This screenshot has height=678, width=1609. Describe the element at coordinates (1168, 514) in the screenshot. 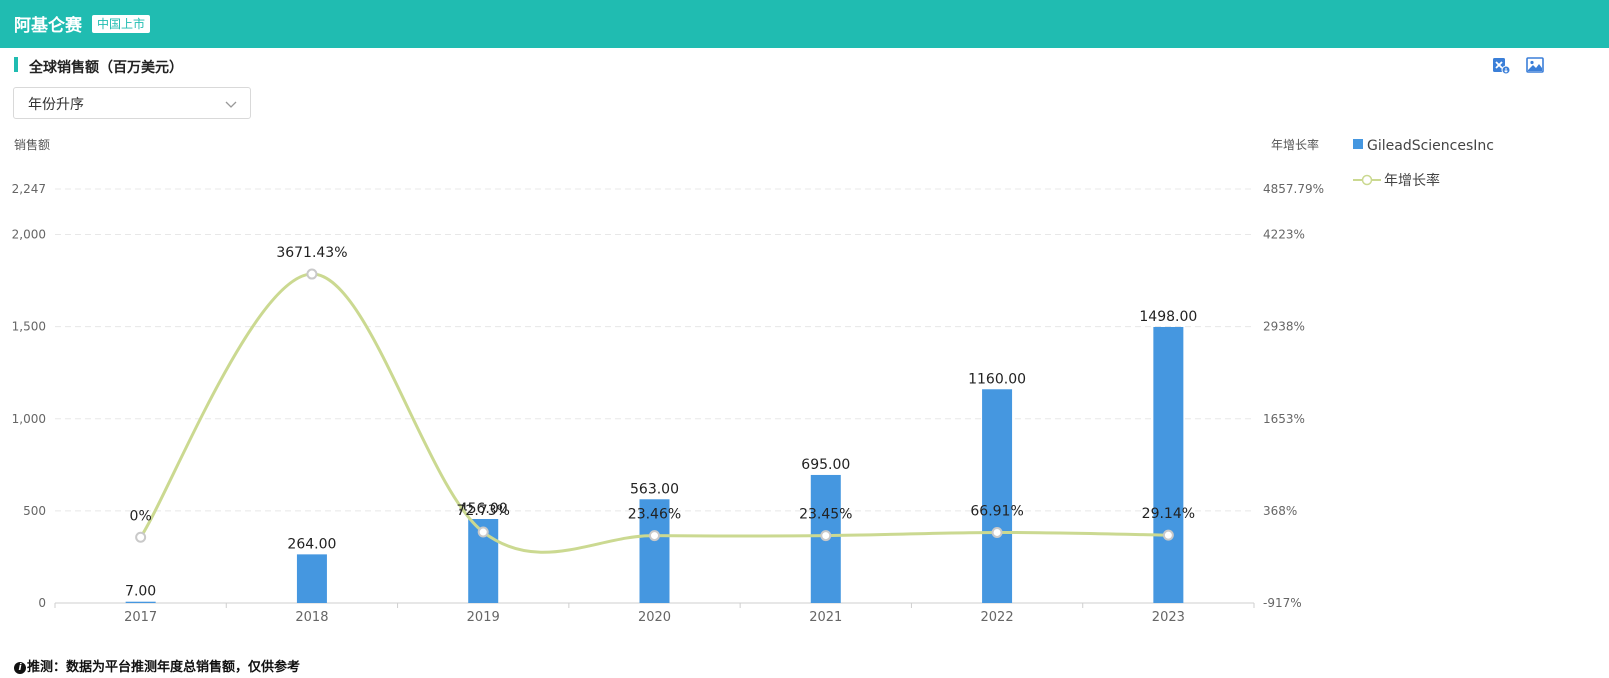

I see `growth-rate-label: 29.14%` at that location.